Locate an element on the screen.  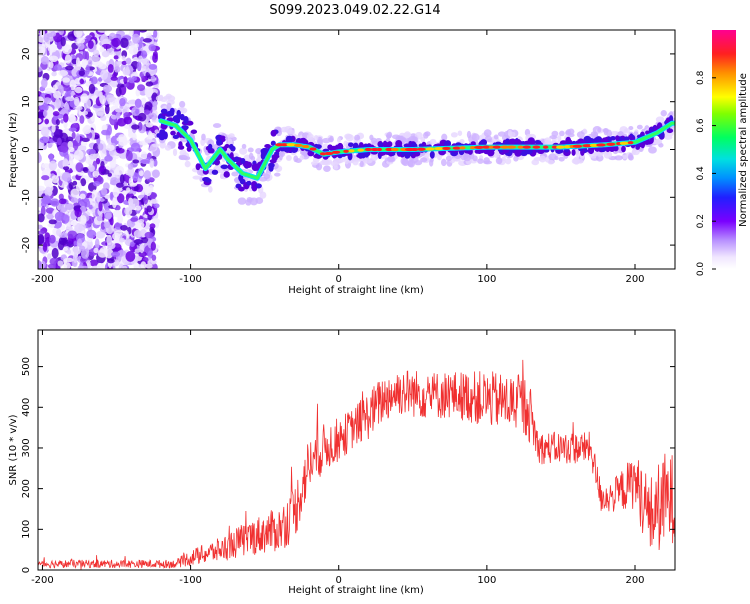
snr-xlabel: Height of straight line (km) is located at coordinates (356, 590).